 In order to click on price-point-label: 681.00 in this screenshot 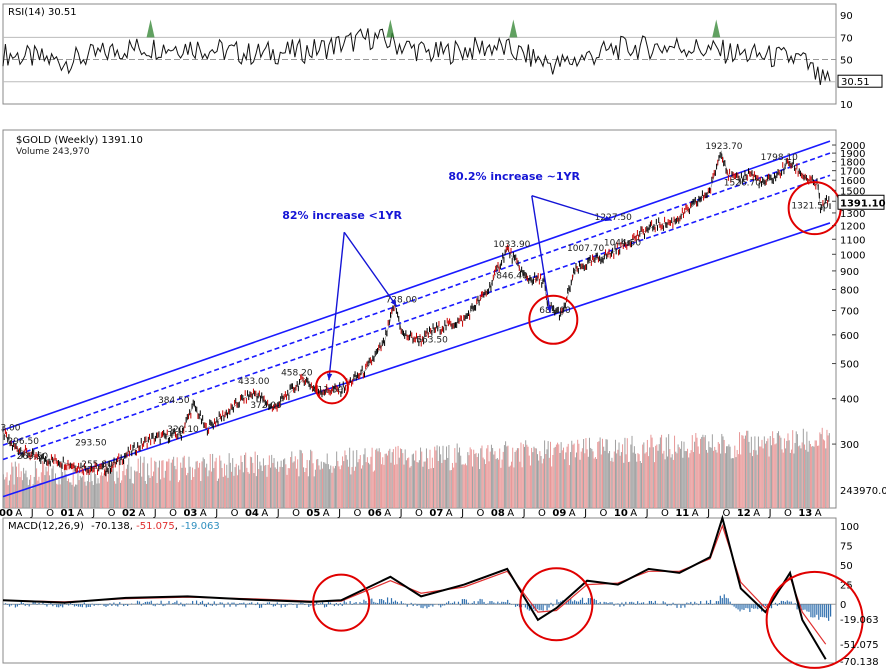, I will do `click(555, 311)`.